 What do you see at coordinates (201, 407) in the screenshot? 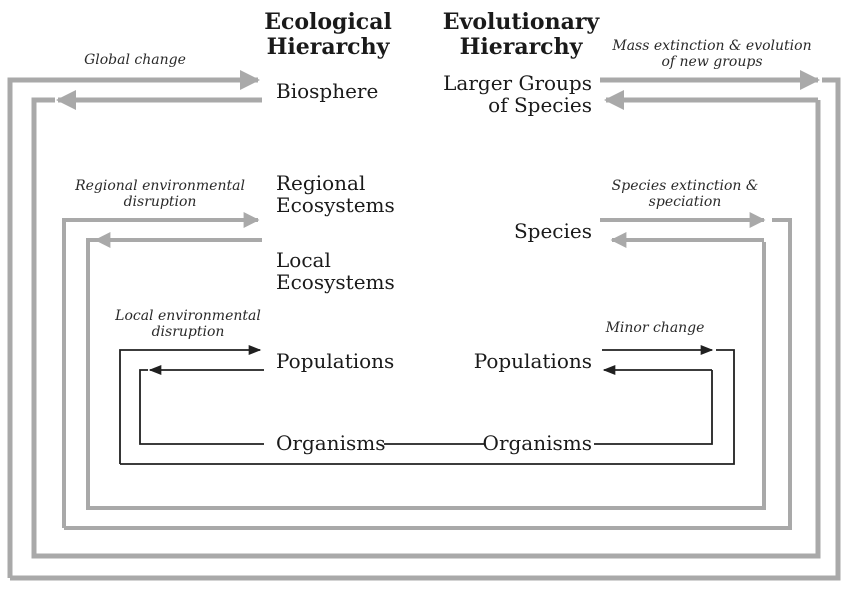
I see `inner-thin-left-line` at bounding box center [201, 407].